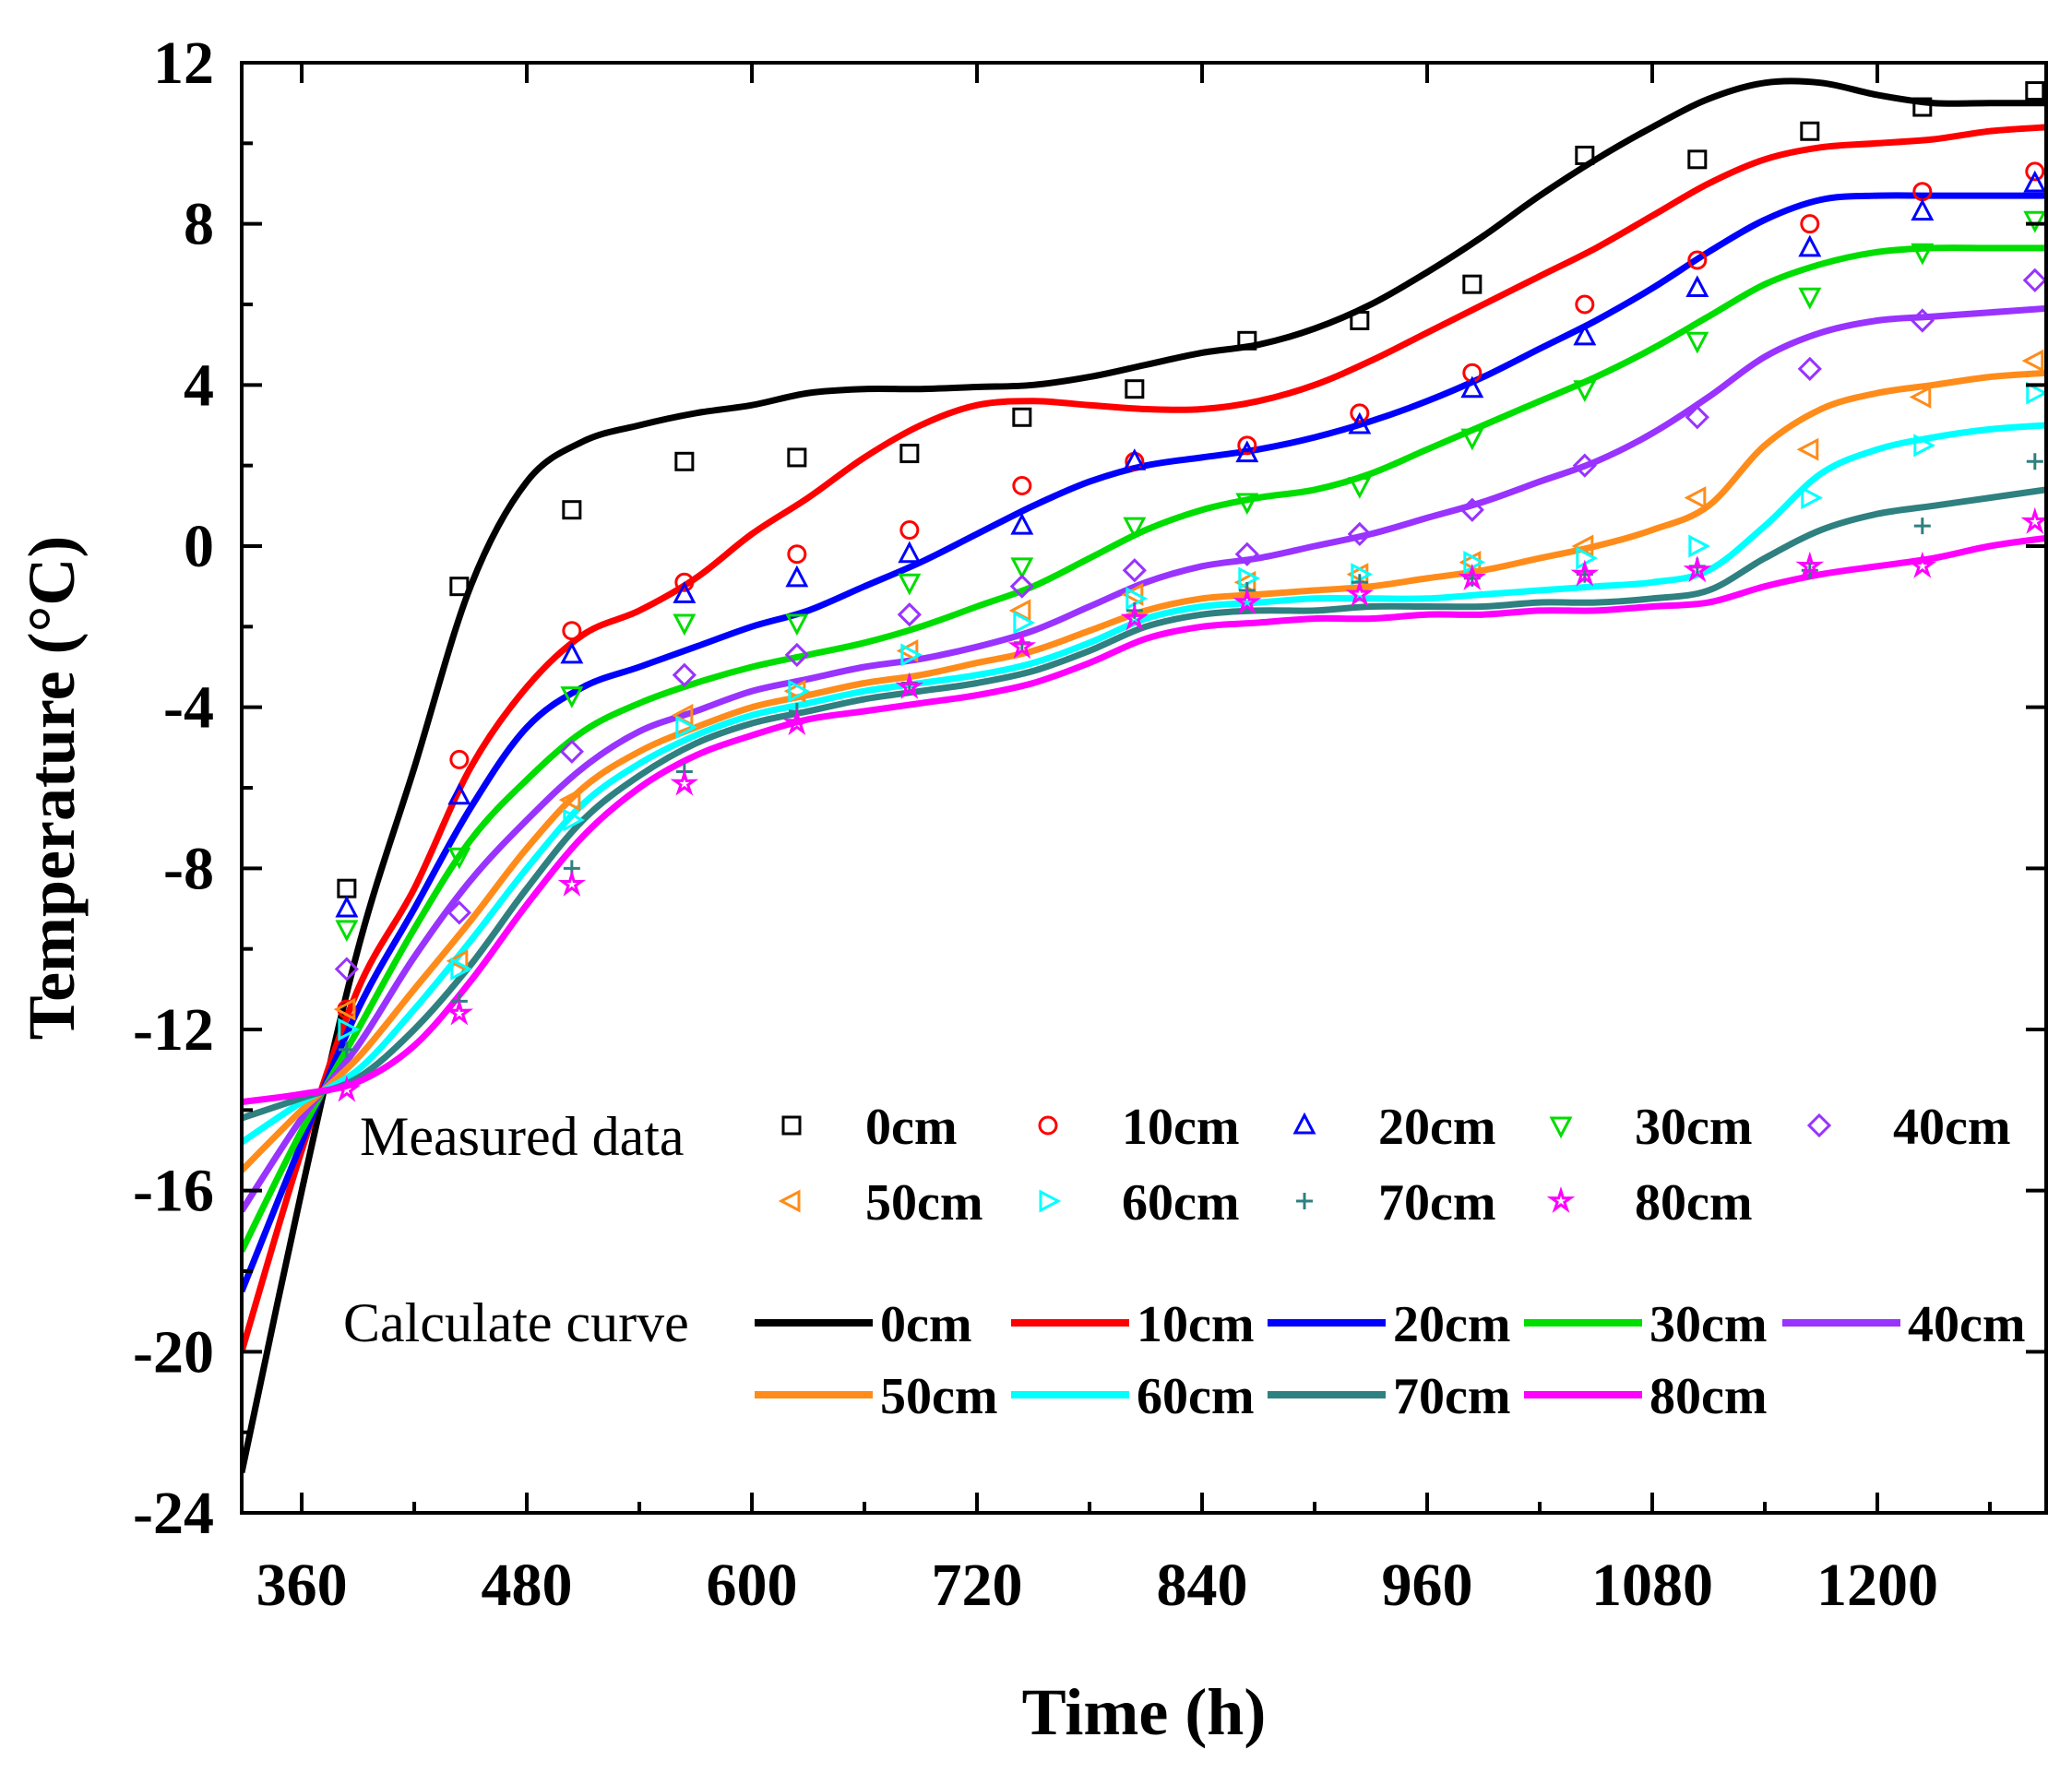 The width and height of the screenshot is (2072, 1773). I want to click on legend-measured-label-60cm: 60cm, so click(1181, 1203).